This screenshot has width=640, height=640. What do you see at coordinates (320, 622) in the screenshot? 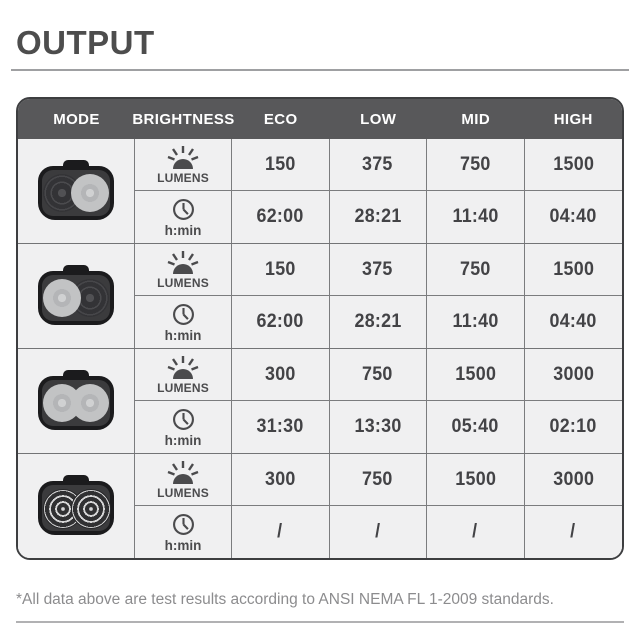
I see `footer-divider` at bounding box center [320, 622].